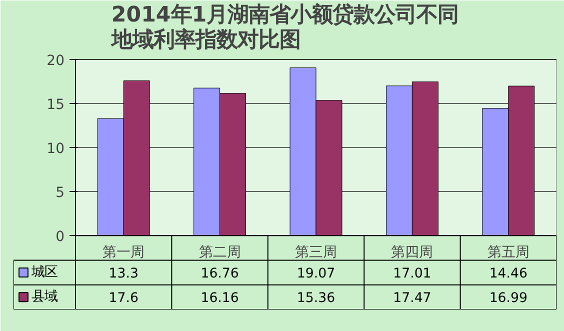 The height and width of the screenshot is (331, 564). What do you see at coordinates (219, 298) in the screenshot?
I see `data-label: 16.16` at bounding box center [219, 298].